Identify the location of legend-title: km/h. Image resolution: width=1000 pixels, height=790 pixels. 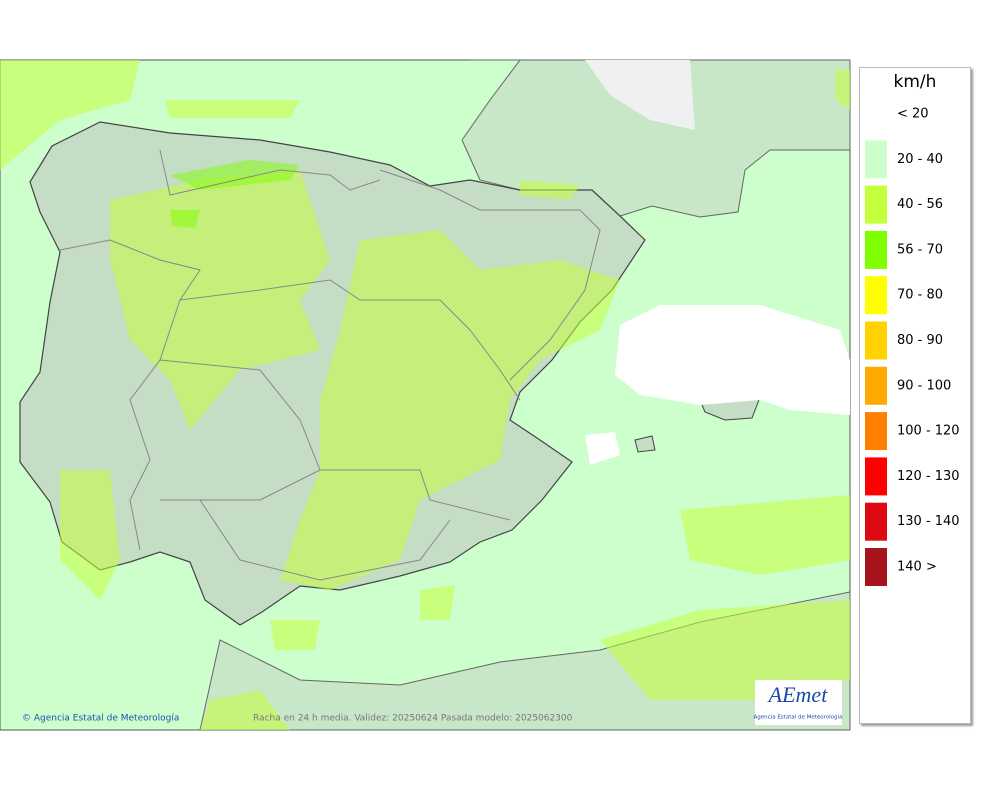
(915, 82).